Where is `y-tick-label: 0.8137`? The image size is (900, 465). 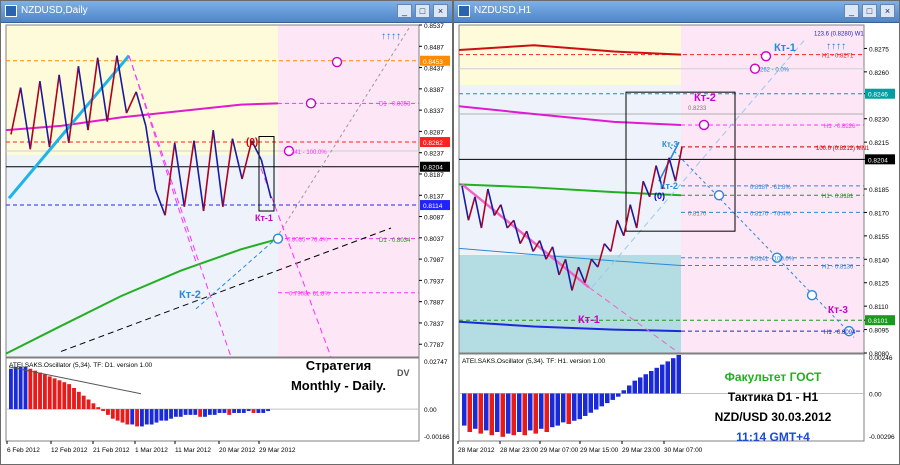
y-tick-label: 0.8137 is located at coordinates (434, 196).